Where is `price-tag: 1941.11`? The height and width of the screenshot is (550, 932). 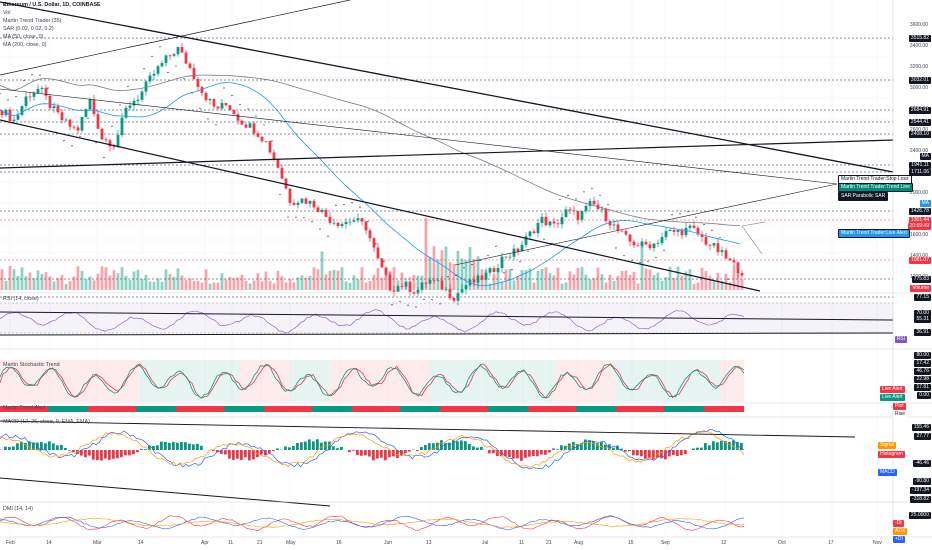 price-tag: 1941.11 is located at coordinates (920, 165).